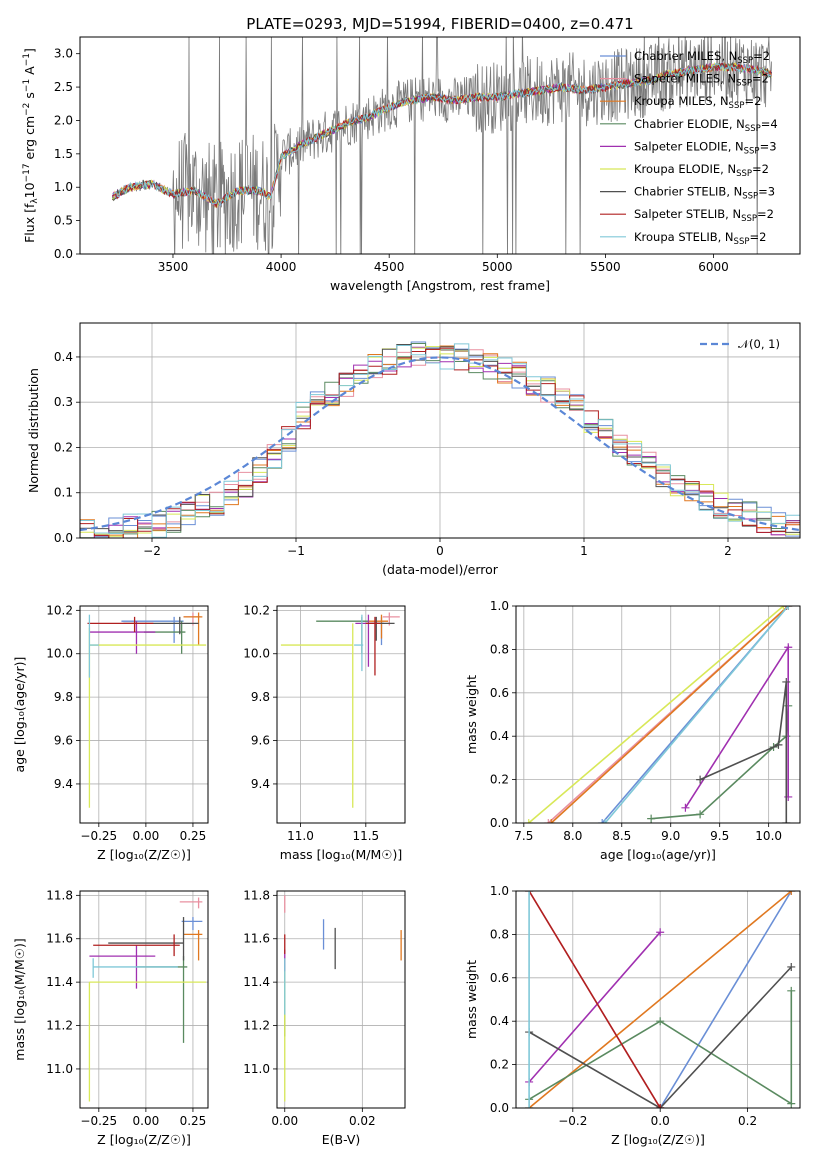 This screenshot has height=1170, width=819. Describe the element at coordinates (63, 154) in the screenshot. I see `y-tick-label: 1.5` at that location.